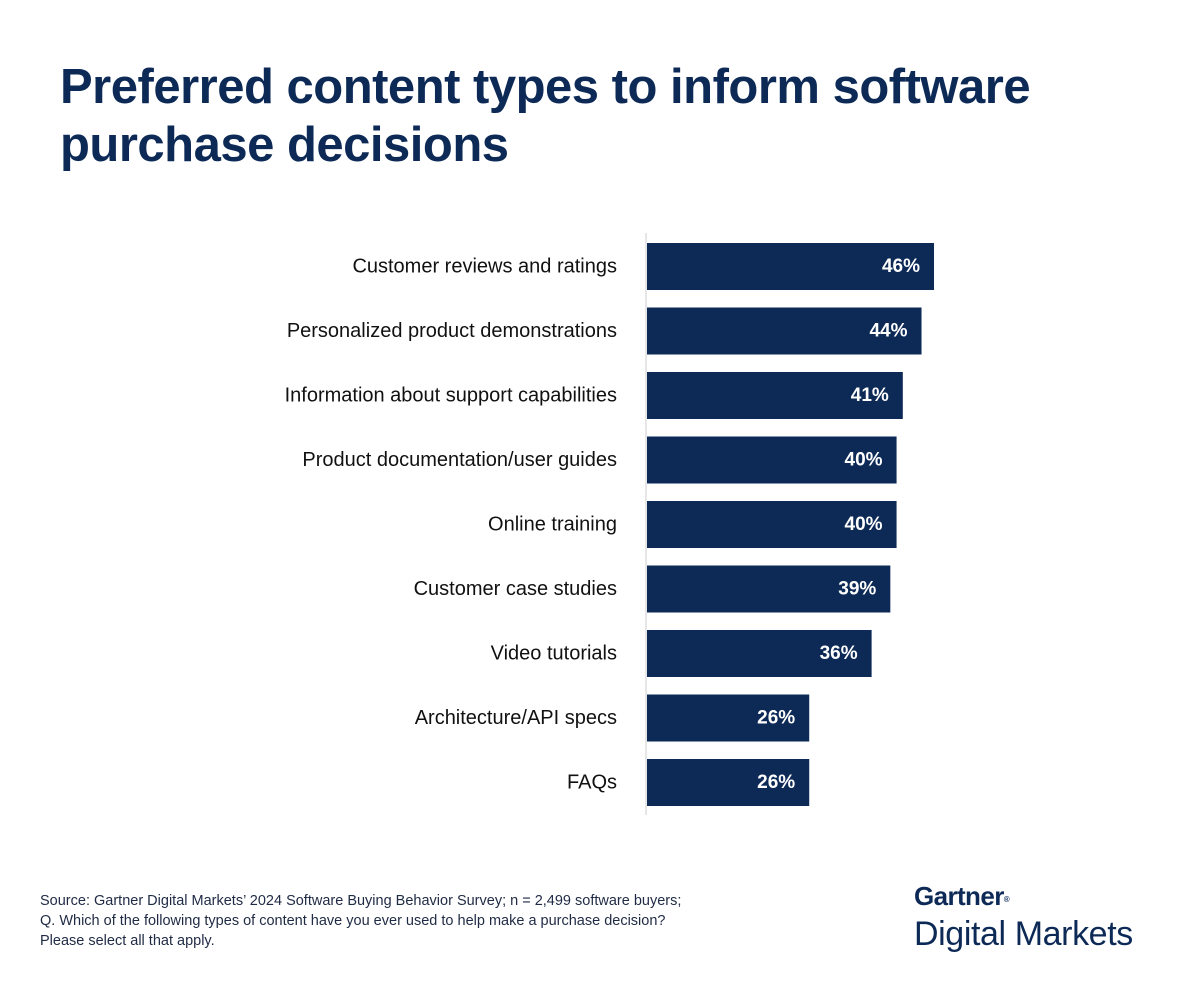  Describe the element at coordinates (452, 331) in the screenshot. I see `category-label: Personalized product demonstrations` at that location.